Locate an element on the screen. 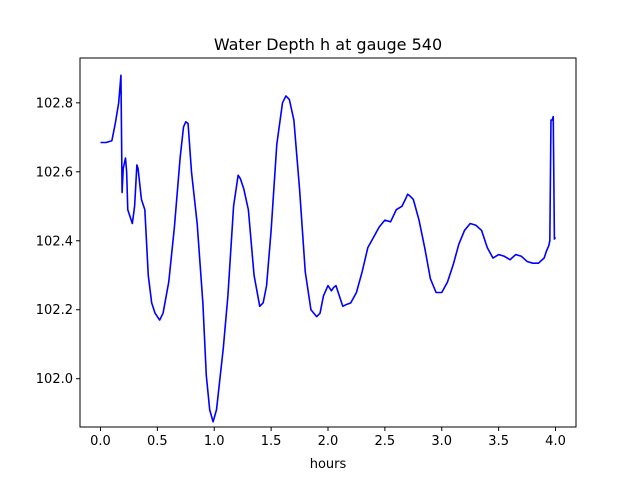 The height and width of the screenshot is (480, 640). x-axis-label: hours is located at coordinates (328, 464).